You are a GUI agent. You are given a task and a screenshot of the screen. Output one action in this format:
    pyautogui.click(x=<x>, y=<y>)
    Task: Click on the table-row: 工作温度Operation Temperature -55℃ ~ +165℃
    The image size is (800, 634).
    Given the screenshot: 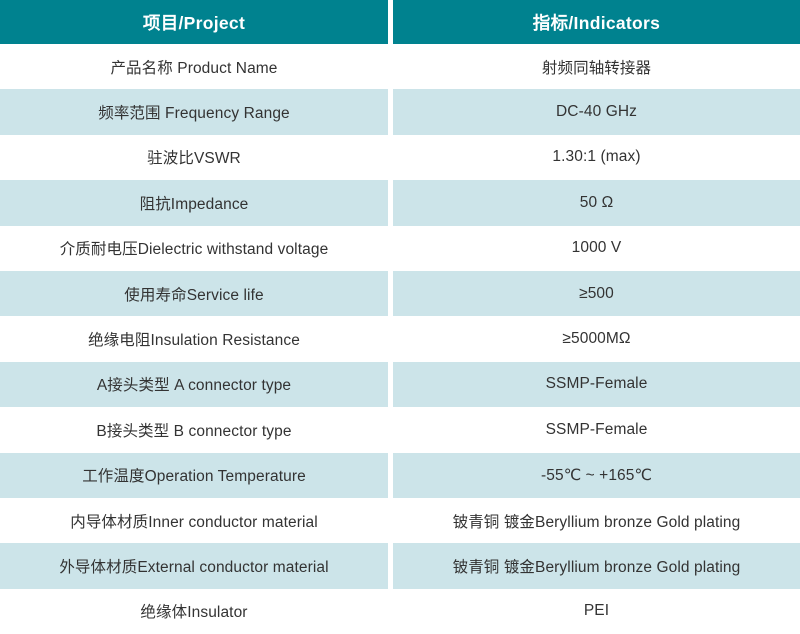 What is the action you would take?
    pyautogui.click(x=400, y=475)
    